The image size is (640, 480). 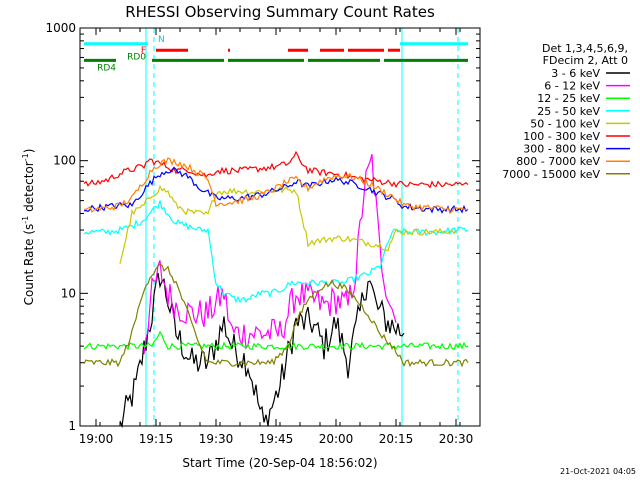 What do you see at coordinates (598, 471) in the screenshot?
I see `footer-date: 21-Oct-2021 04:05` at bounding box center [598, 471].